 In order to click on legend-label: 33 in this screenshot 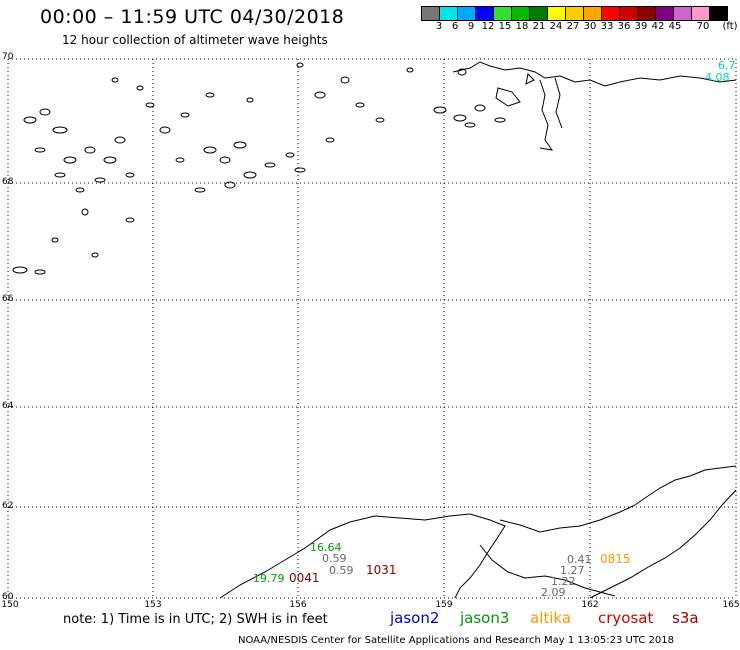, I will do `click(607, 26)`.